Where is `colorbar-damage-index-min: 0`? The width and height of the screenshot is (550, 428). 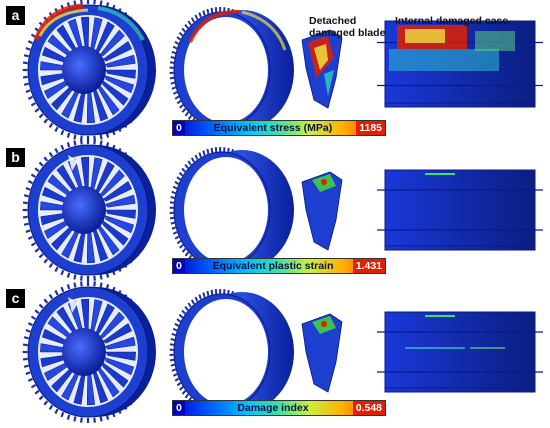
colorbar-damage-index-min: 0 is located at coordinates (179, 408).